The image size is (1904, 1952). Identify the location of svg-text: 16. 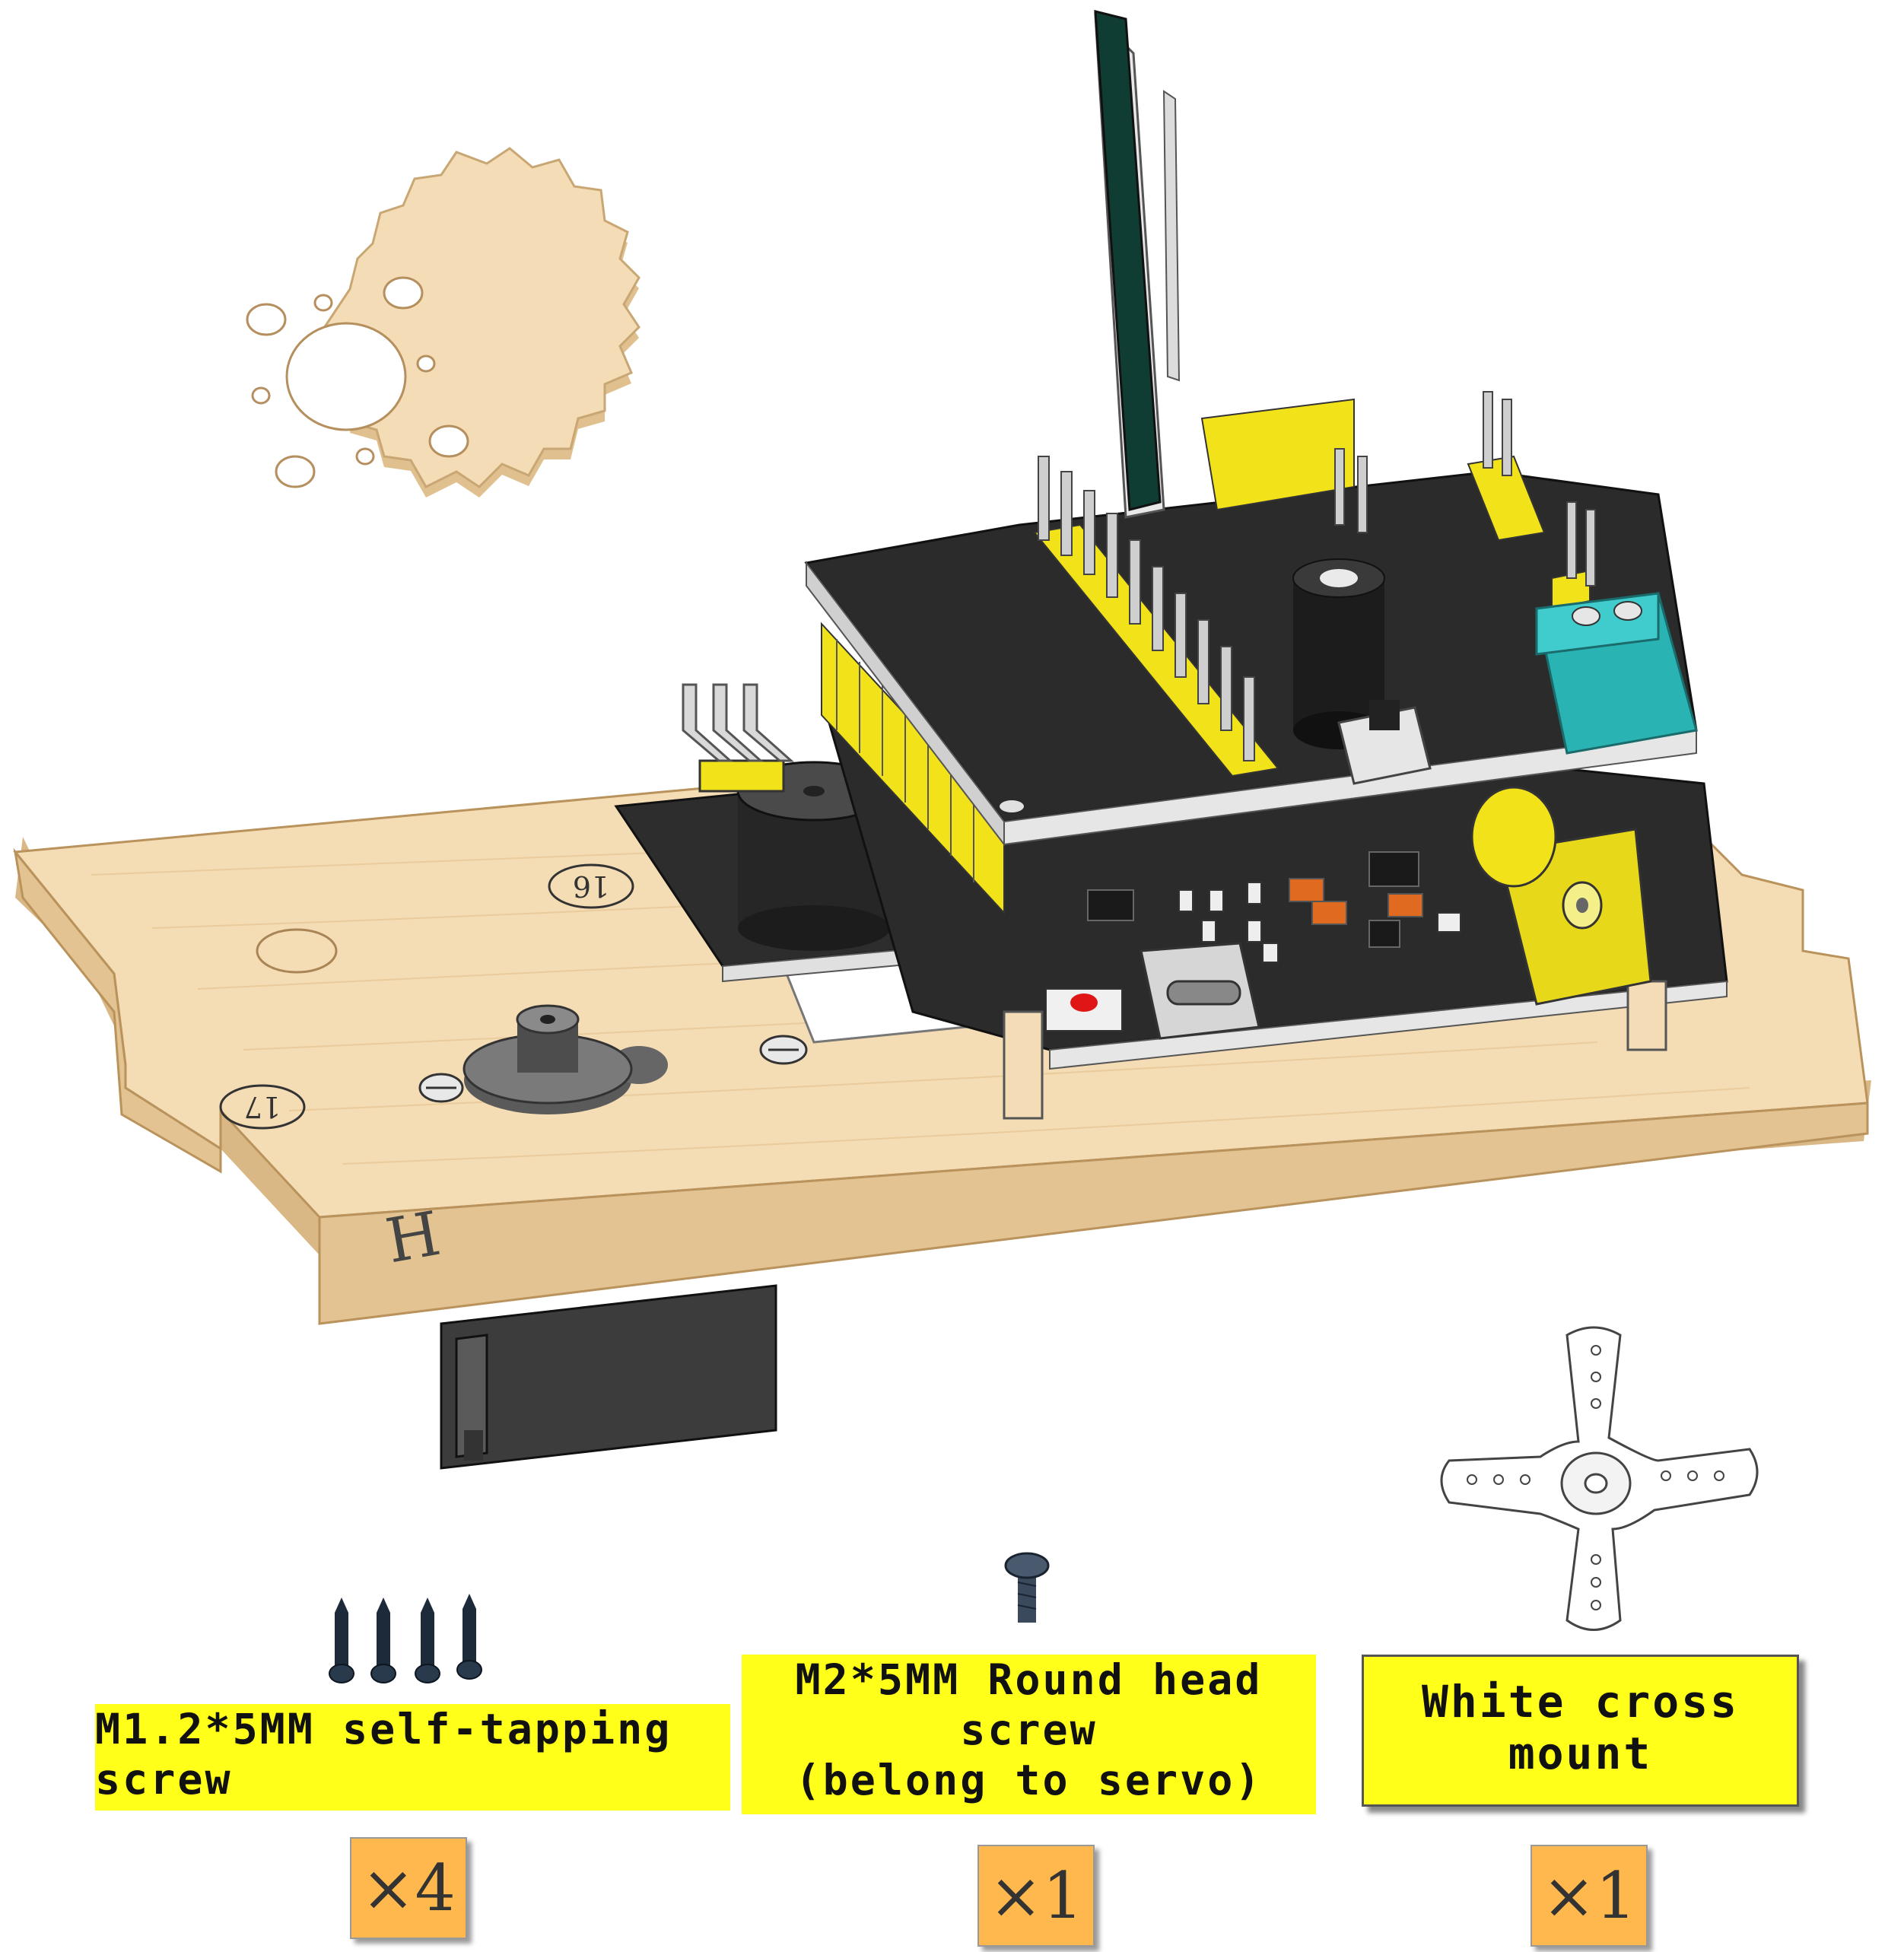
(591, 886).